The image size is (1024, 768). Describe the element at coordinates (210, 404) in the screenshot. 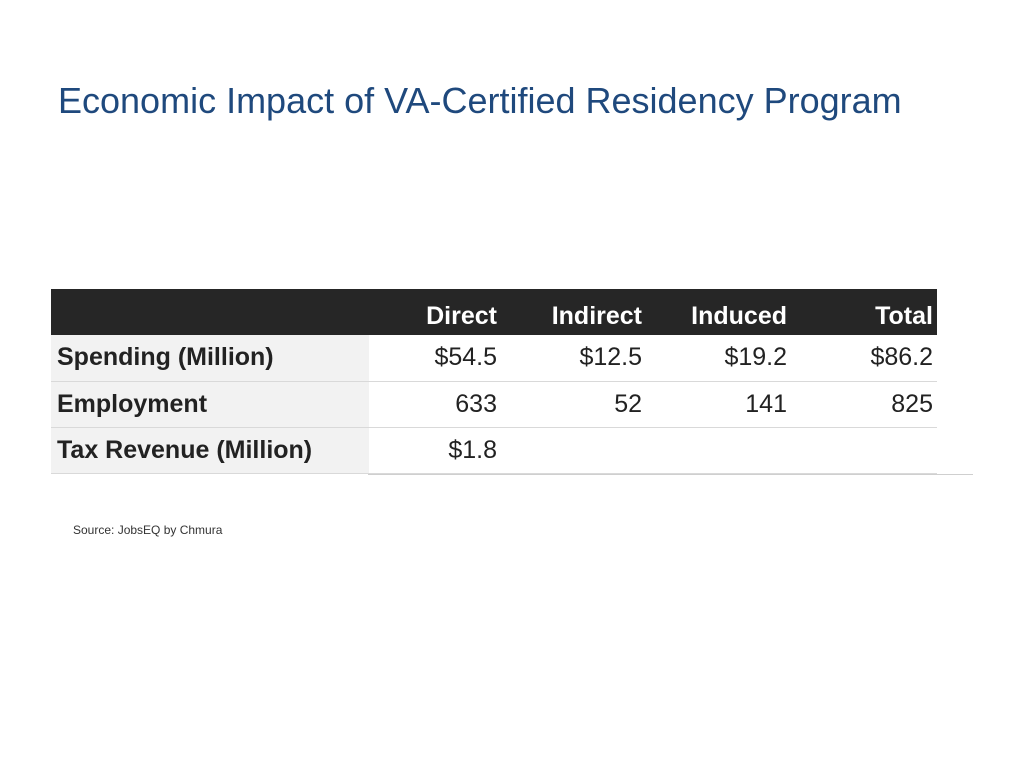

I see `row-label-employment: Employment` at that location.